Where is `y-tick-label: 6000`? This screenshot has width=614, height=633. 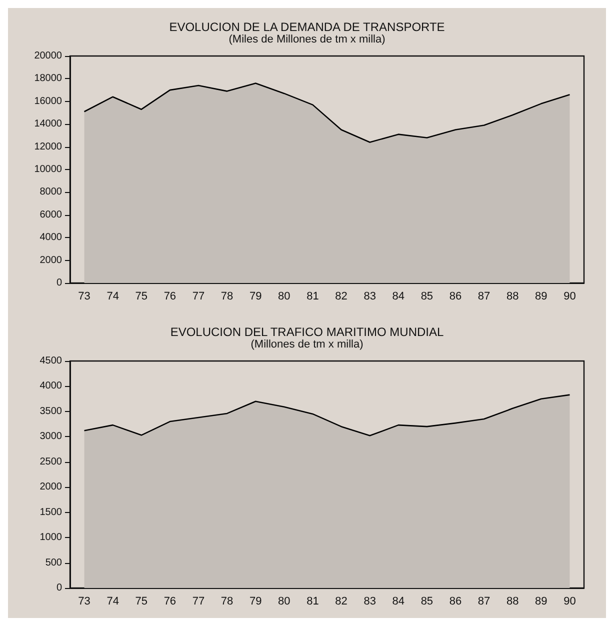 y-tick-label: 6000 is located at coordinates (51, 214).